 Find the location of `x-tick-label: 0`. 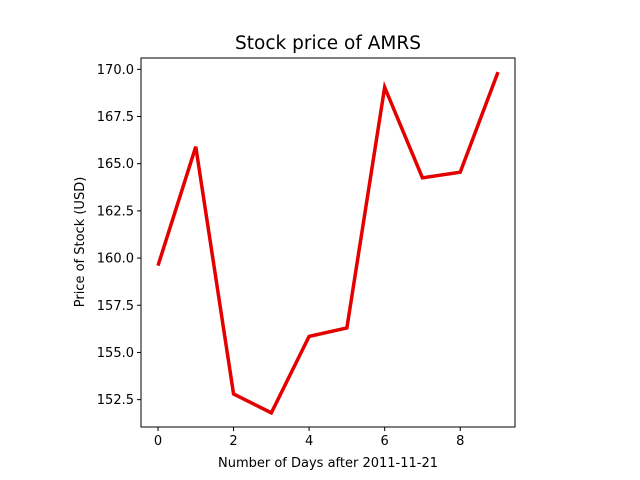

x-tick-label: 0 is located at coordinates (158, 441).